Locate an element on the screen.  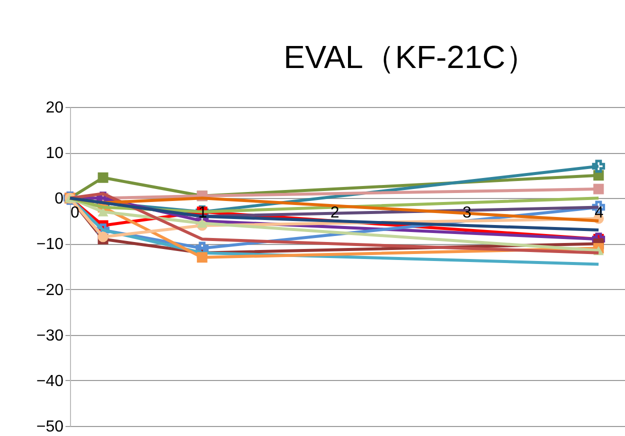
y-tick-label: 10 is located at coordinates (55, 153).